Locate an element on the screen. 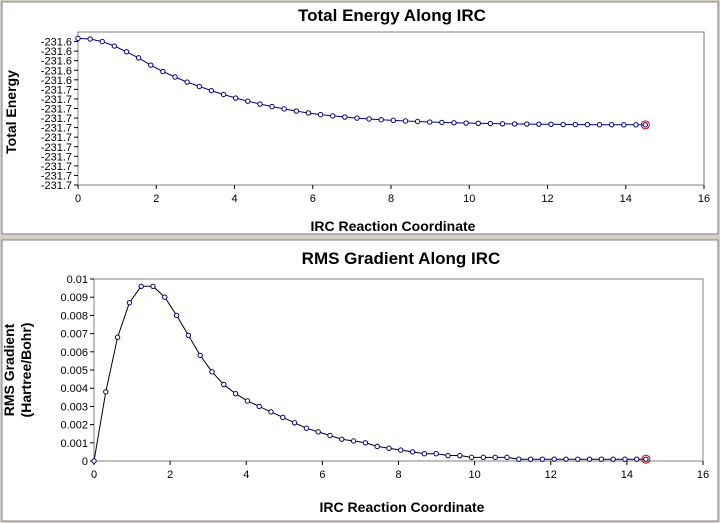  gradient-y-axis-label-line2: (Hartree/Bohr) is located at coordinates (26, 370).